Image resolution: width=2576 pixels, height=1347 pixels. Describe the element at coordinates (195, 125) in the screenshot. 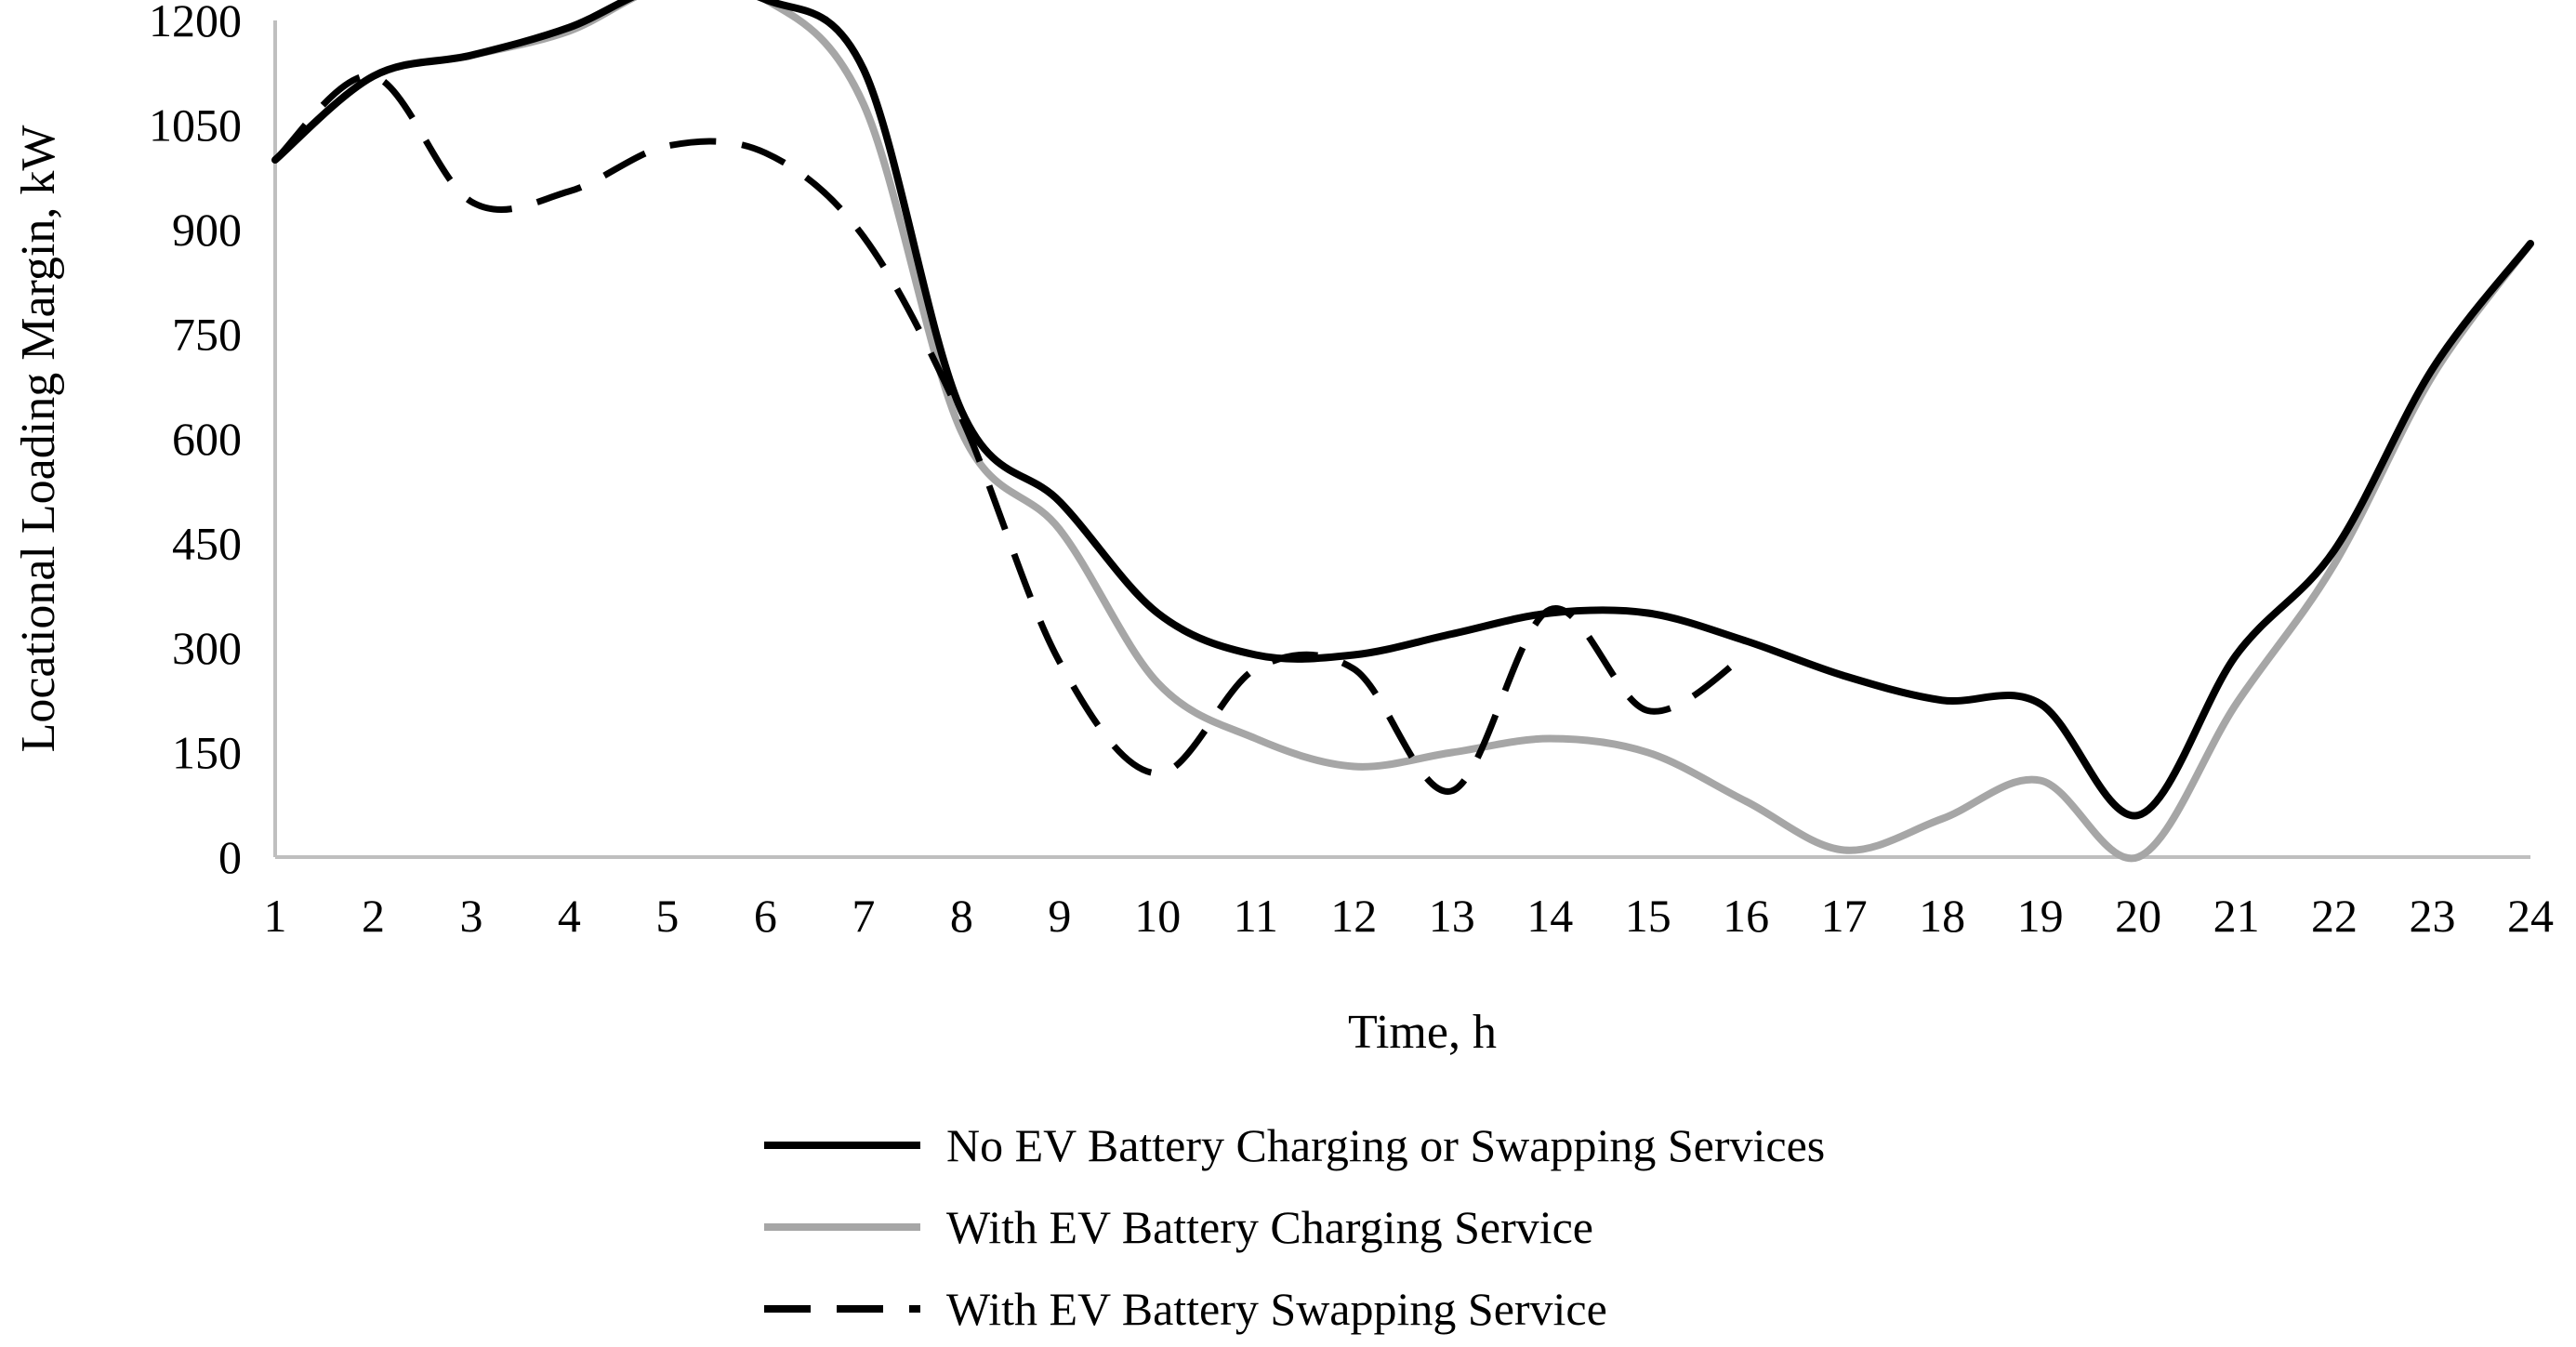

I see `y-tick-label: 1050` at that location.